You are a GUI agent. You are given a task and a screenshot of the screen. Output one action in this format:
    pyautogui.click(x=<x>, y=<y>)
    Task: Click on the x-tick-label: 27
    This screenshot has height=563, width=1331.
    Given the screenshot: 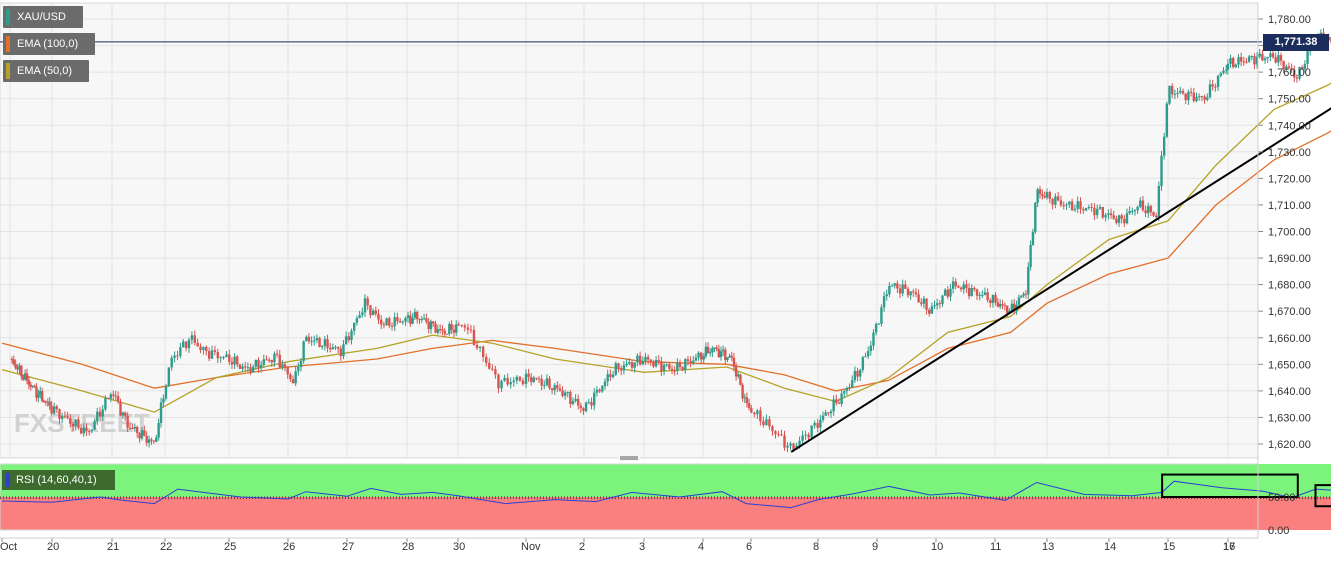 What is the action you would take?
    pyautogui.click(x=348, y=547)
    